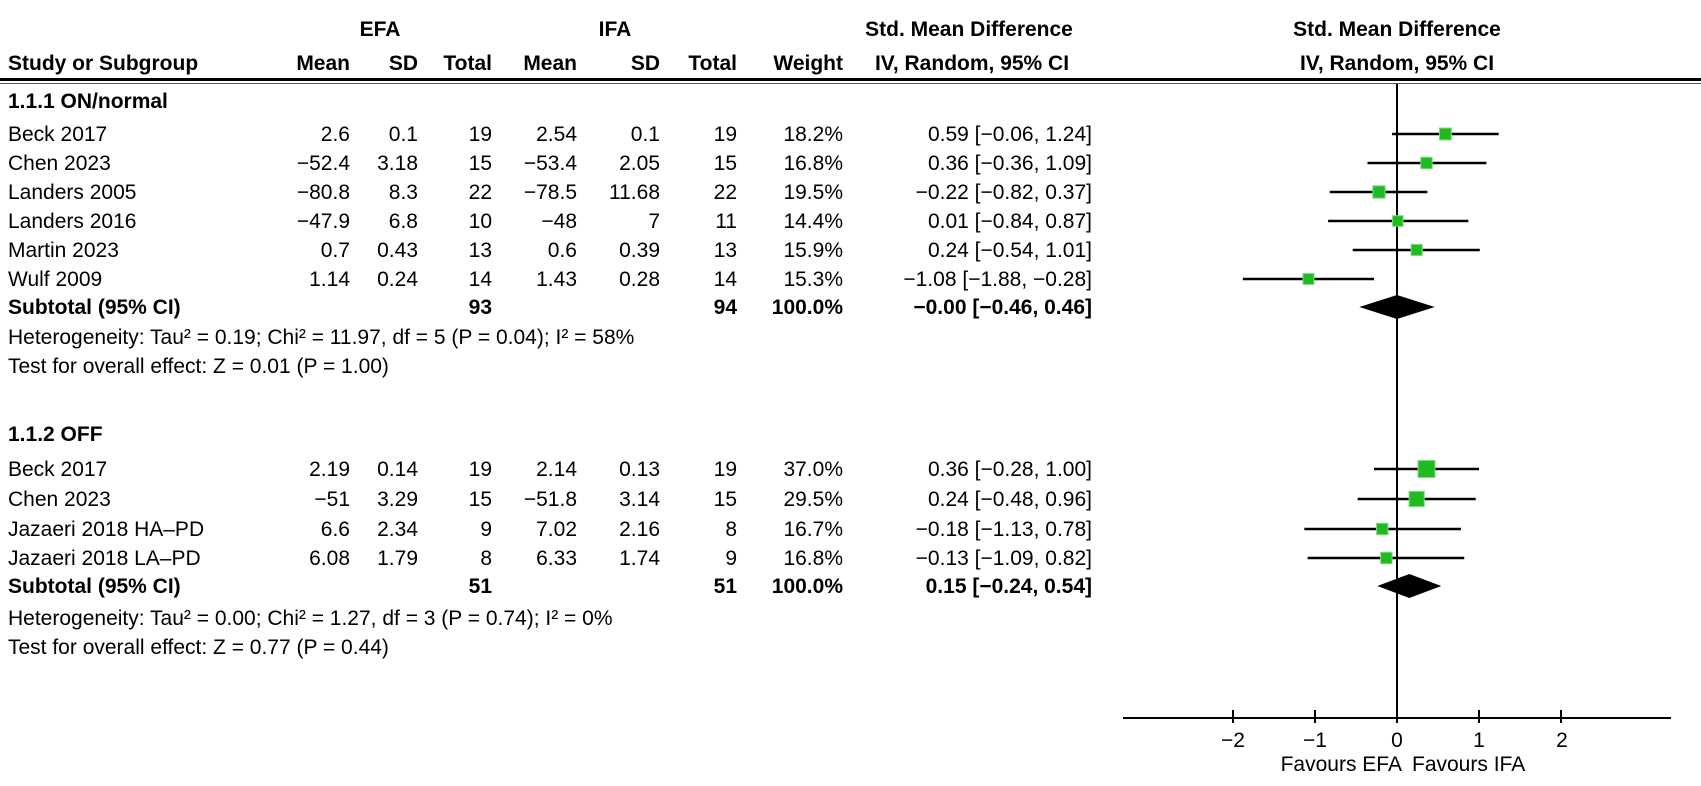 This screenshot has width=1701, height=786. Describe the element at coordinates (403, 221) in the screenshot. I see `efa-sd: 6.8` at that location.